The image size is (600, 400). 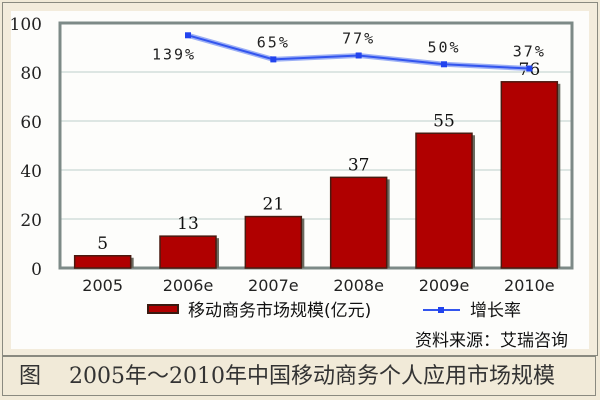 I want to click on x-tick-label: 2009e, so click(x=444, y=285).